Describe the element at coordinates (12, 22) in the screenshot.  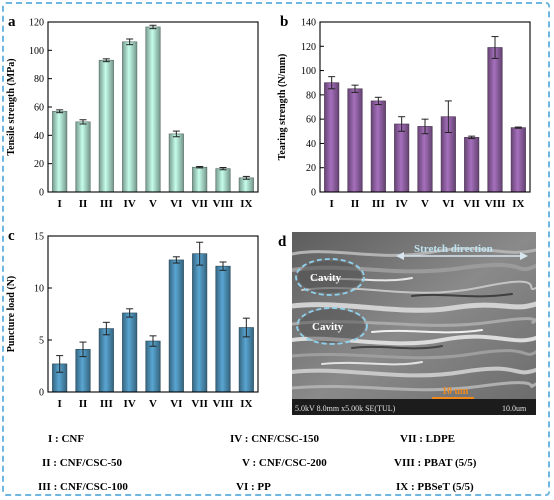
I see `panel-a-letter: a` at that location.